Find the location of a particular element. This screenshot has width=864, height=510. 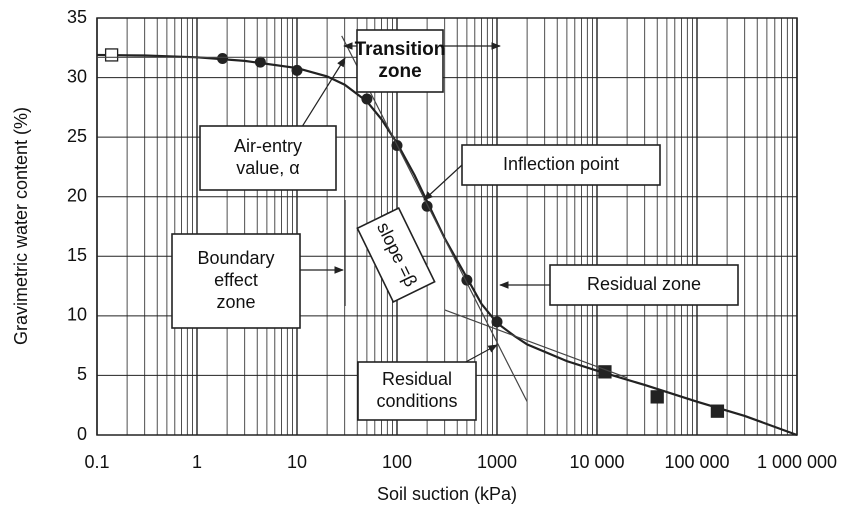

y-tick-label: 30 is located at coordinates (77, 76).